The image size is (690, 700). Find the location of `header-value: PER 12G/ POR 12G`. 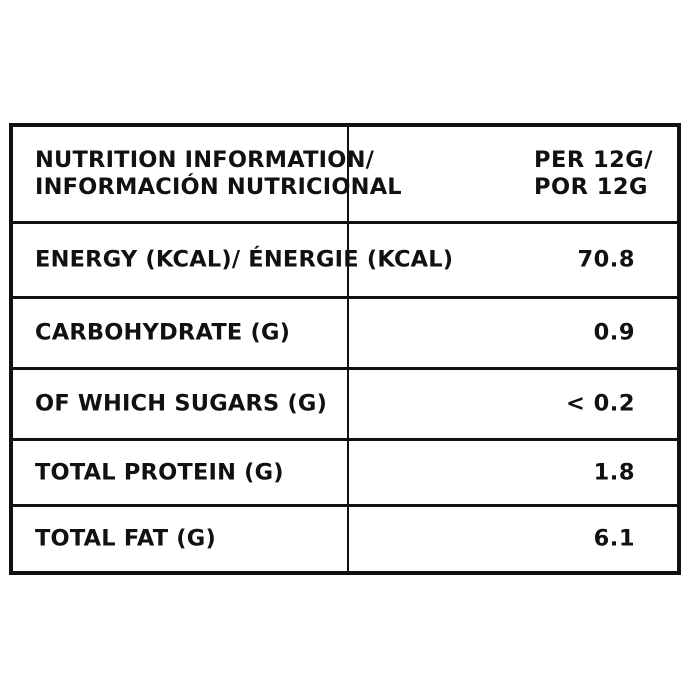

header-value: PER 12G/ POR 12G is located at coordinates (593, 174).